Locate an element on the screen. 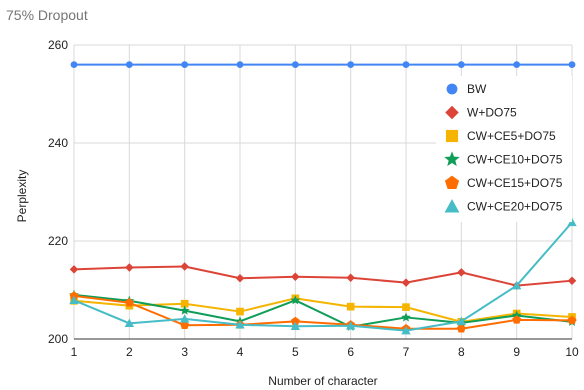  legend-label: W+DO75 is located at coordinates (492, 113).